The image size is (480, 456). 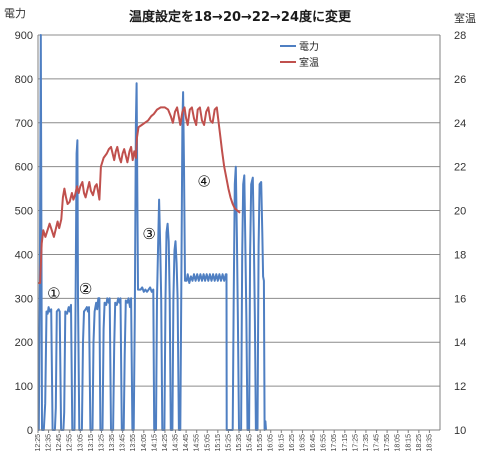 What do you see at coordinates (460, 212) in the screenshot?
I see `right-axis-tick-label: 20` at bounding box center [460, 212].